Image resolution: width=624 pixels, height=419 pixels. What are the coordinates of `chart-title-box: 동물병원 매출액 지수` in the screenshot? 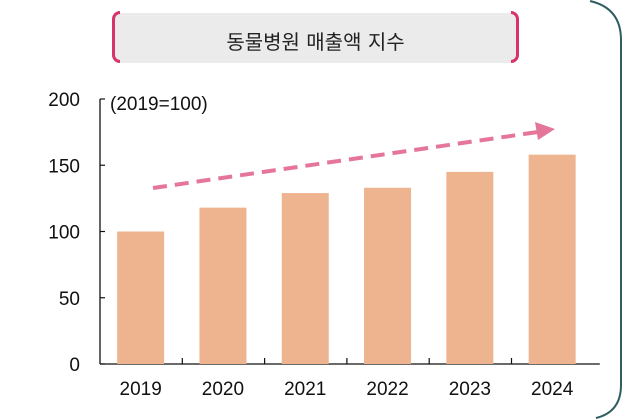 It's located at (315, 37).